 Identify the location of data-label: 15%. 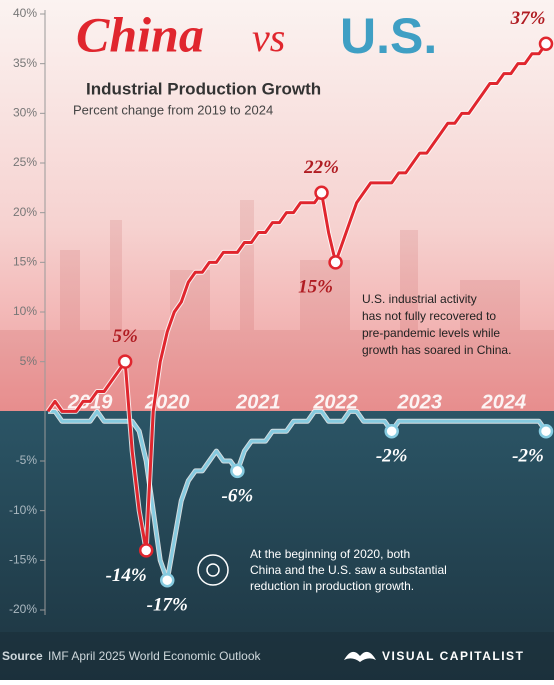
(315, 287).